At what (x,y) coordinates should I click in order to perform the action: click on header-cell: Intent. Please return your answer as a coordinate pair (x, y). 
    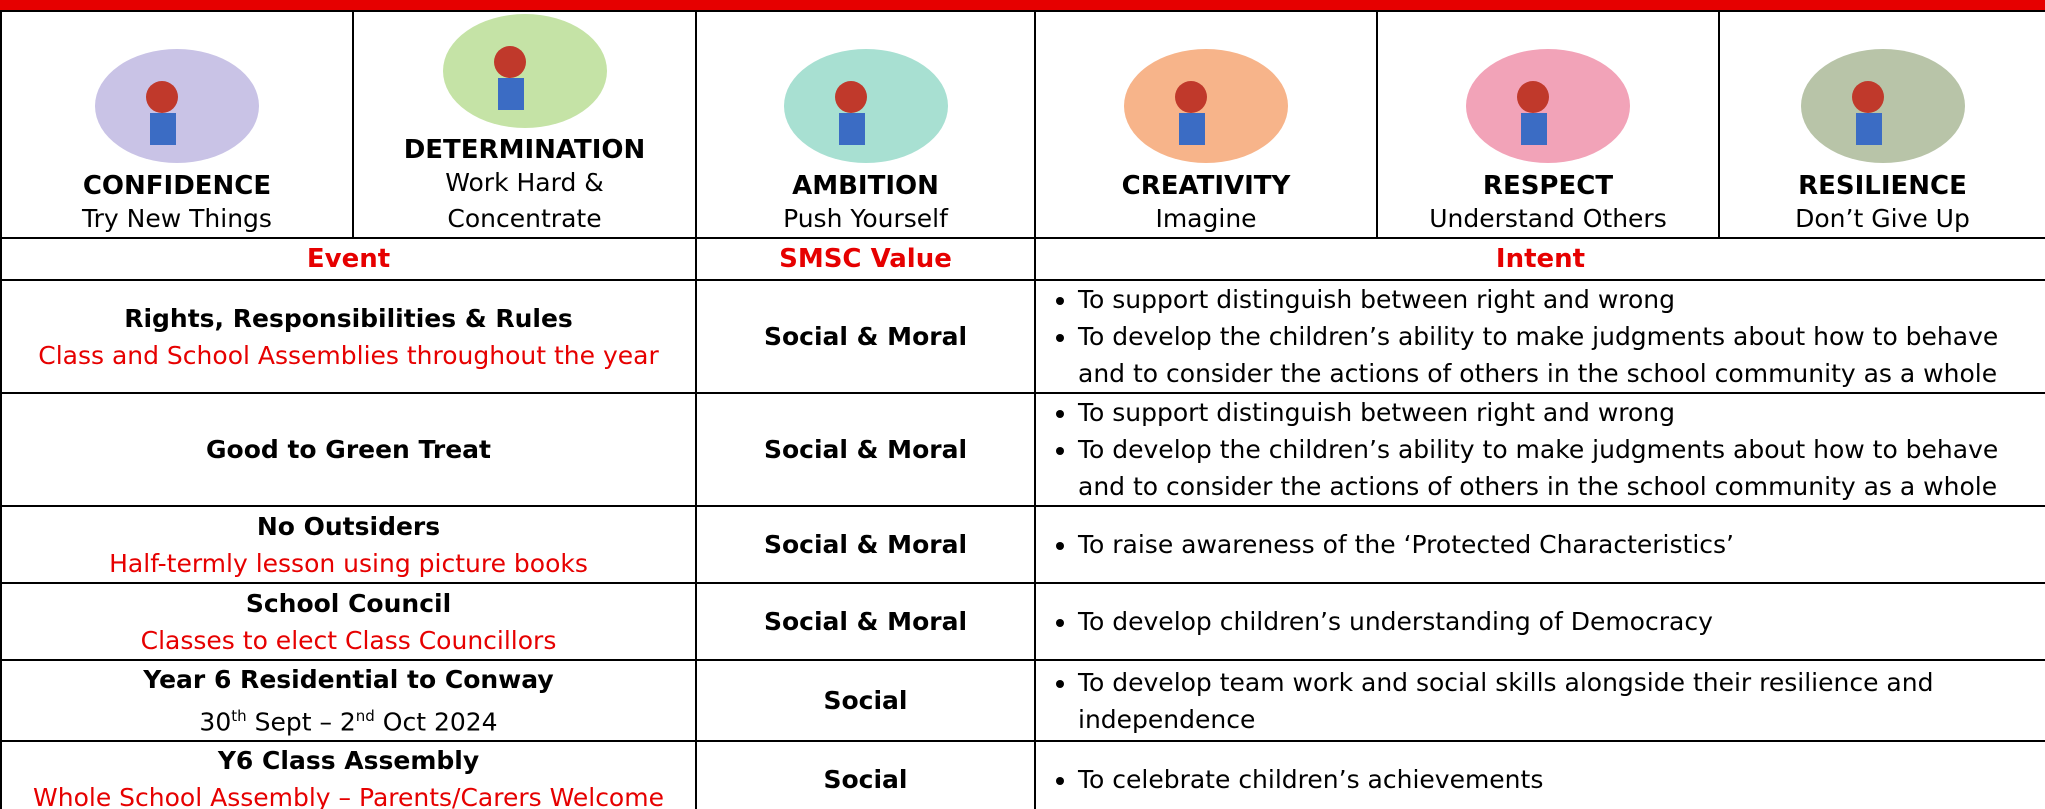
    Looking at the image, I should click on (1539, 259).